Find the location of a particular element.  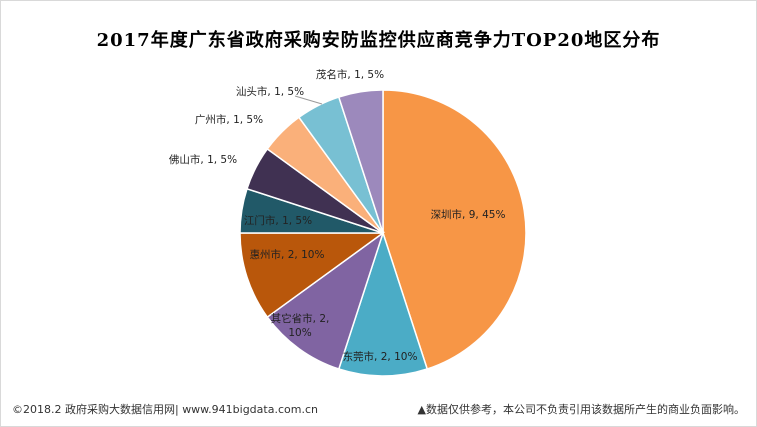

slice-label-3: 其它省市, 2, 10% is located at coordinates (300, 325).